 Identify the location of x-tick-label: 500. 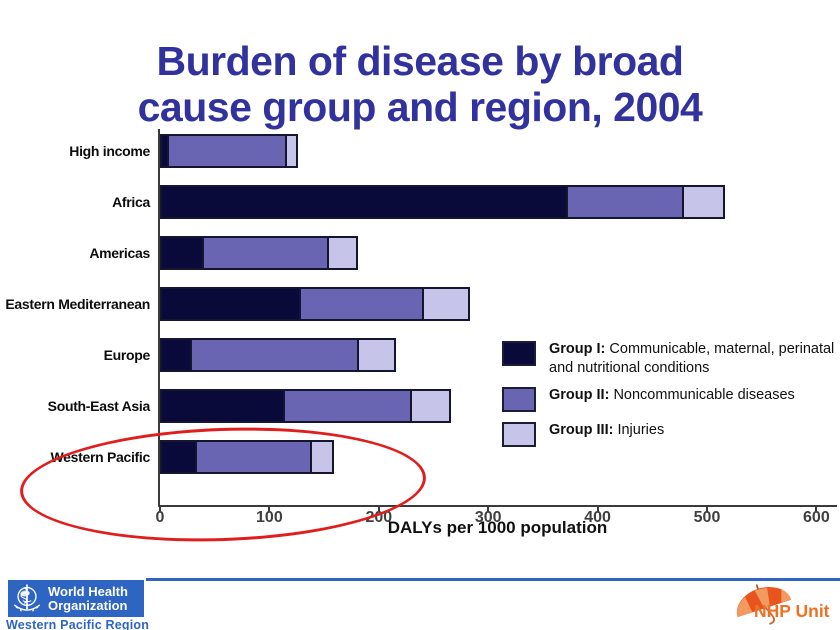
(707, 517).